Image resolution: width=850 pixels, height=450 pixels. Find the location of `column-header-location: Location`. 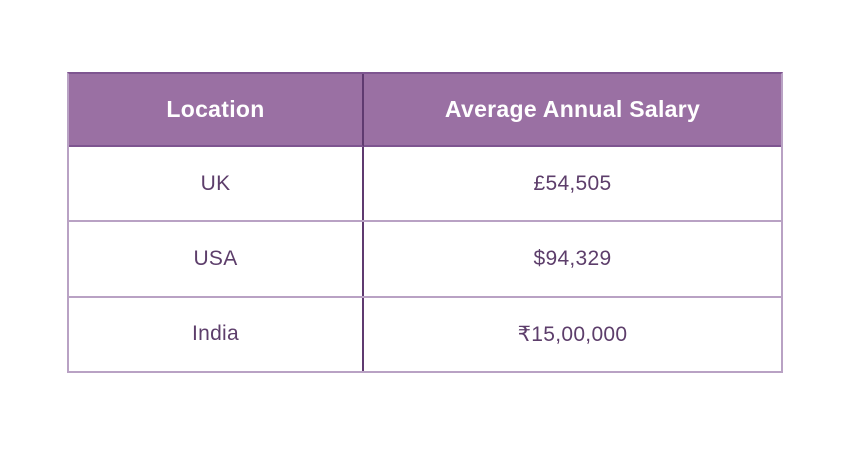

column-header-location: Location is located at coordinates (216, 110).